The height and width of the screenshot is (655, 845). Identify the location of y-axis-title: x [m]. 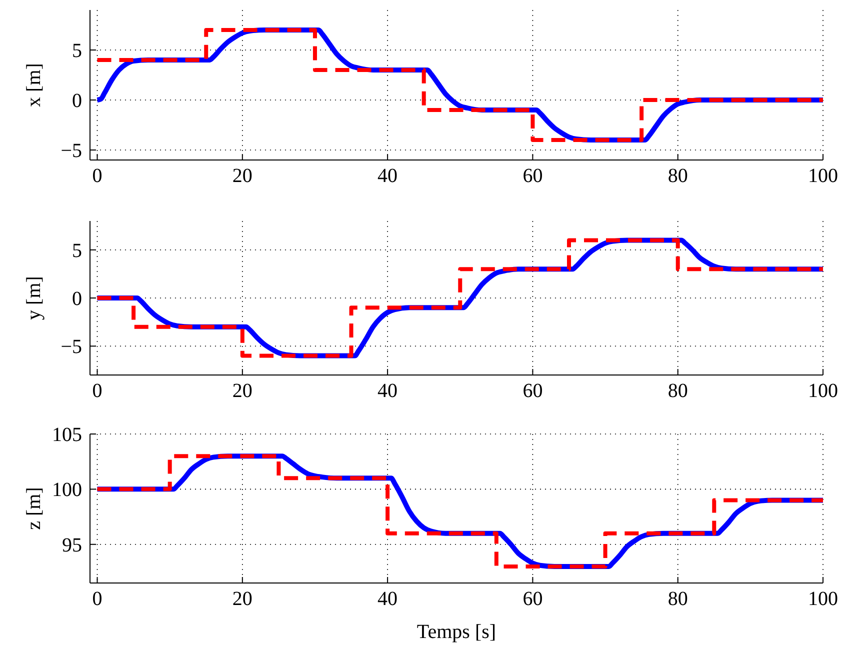
(34, 85).